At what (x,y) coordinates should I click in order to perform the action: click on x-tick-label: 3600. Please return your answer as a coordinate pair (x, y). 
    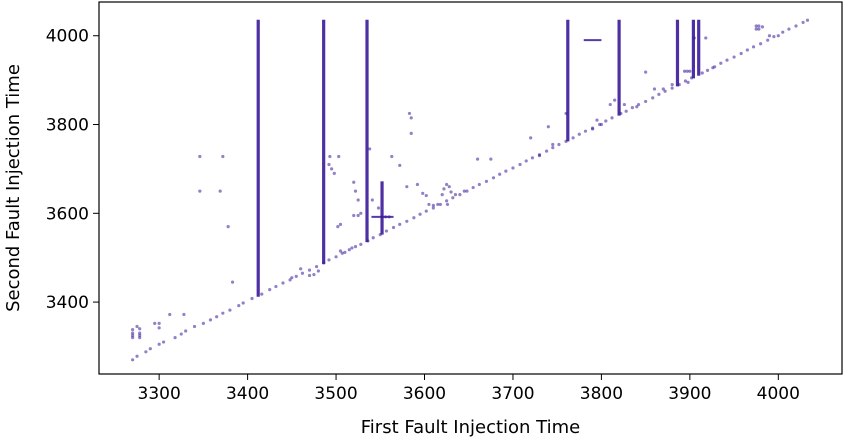
    Looking at the image, I should click on (424, 394).